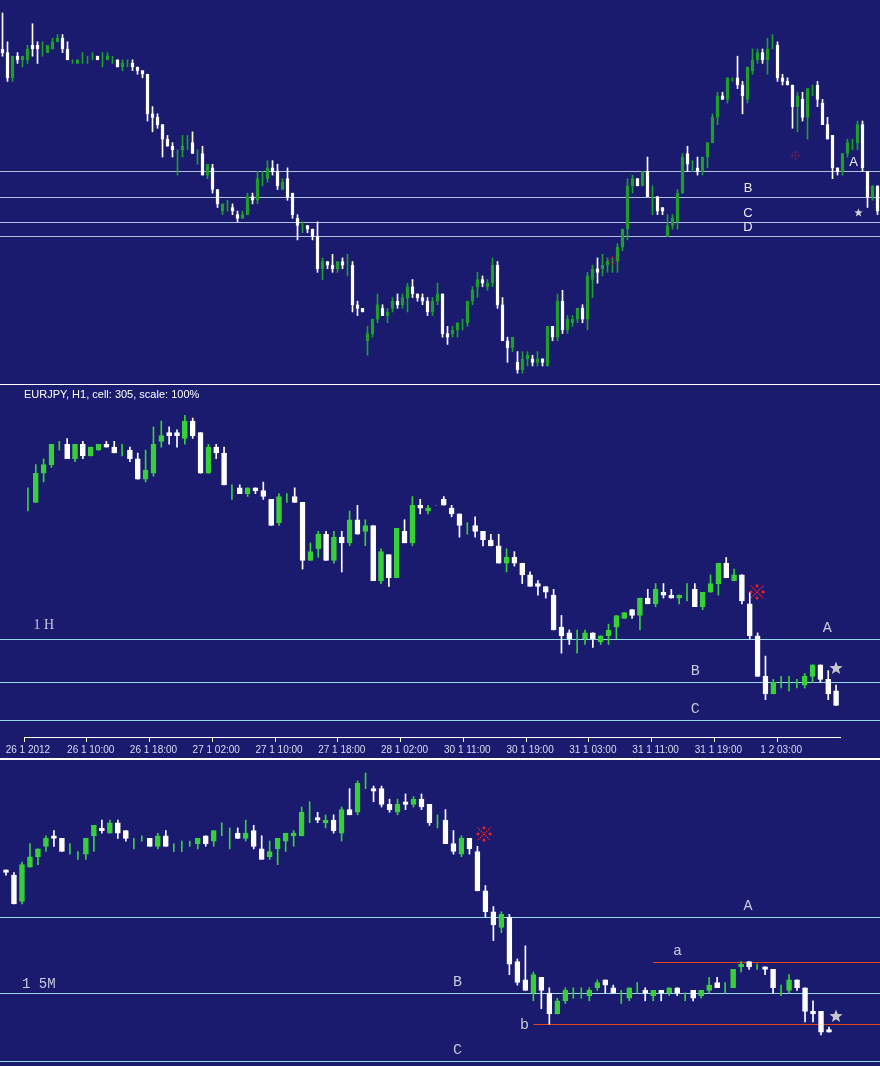 The width and height of the screenshot is (880, 1066). I want to click on x-tick-label: 30 1 19:00, so click(530, 749).